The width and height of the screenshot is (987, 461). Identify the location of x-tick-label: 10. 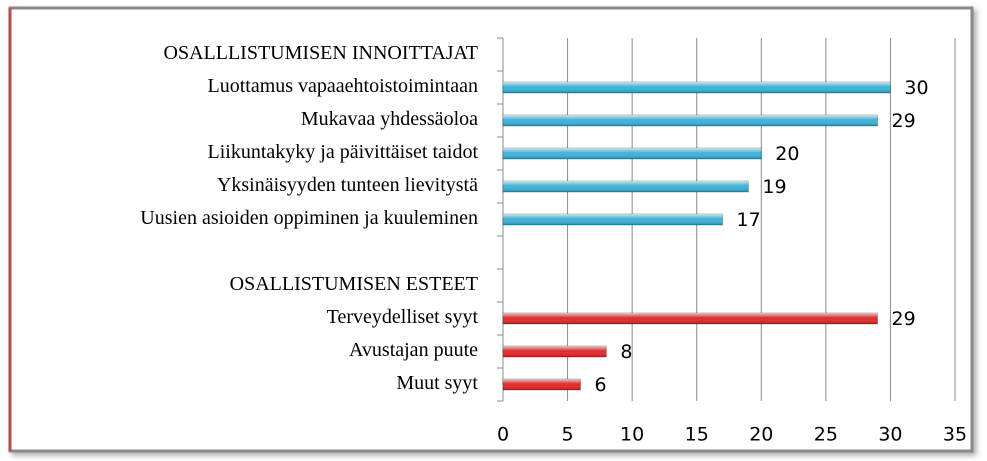
(632, 435).